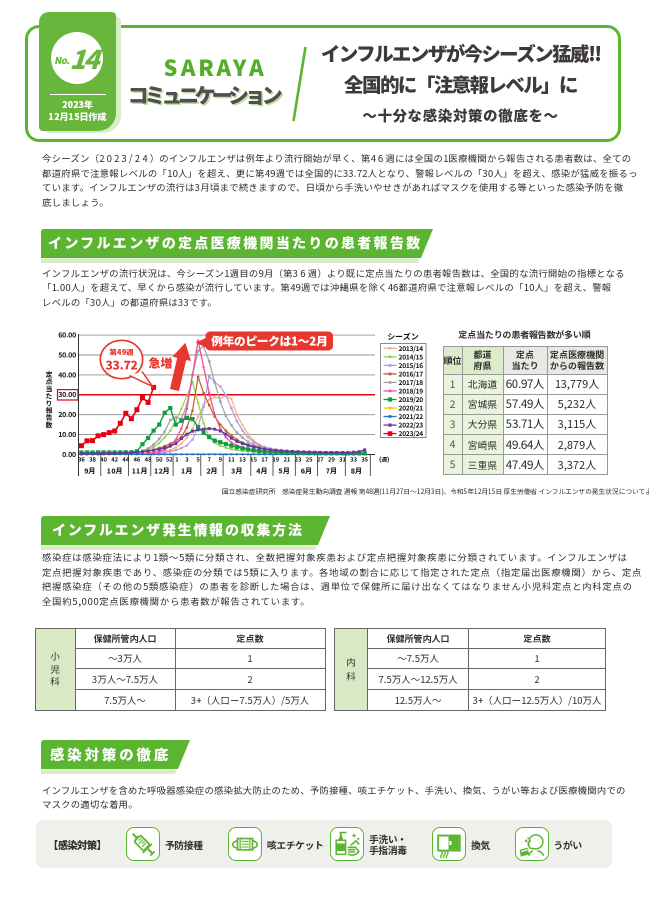  Describe the element at coordinates (162, 472) in the screenshot. I see `svg-text: 12月` at that location.